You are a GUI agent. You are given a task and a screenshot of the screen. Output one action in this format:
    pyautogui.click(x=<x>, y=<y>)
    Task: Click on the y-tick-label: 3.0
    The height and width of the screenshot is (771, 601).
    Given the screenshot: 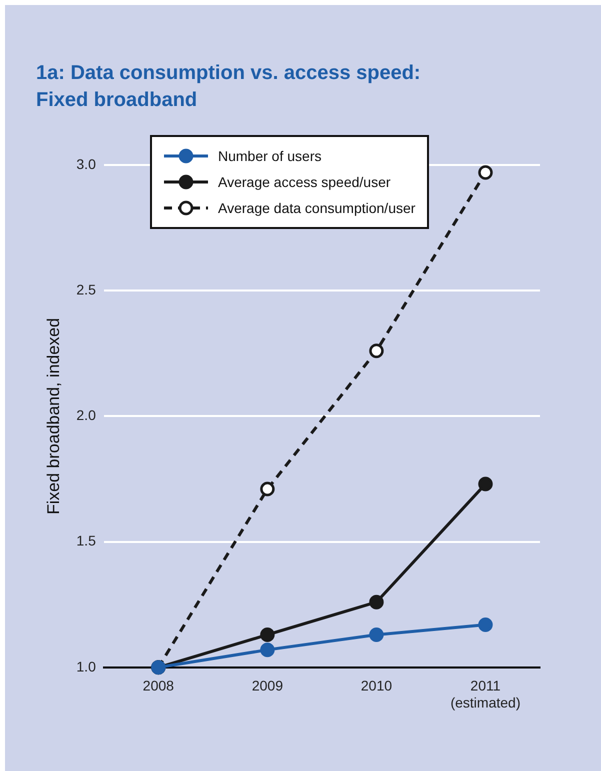 What is the action you would take?
    pyautogui.click(x=86, y=164)
    